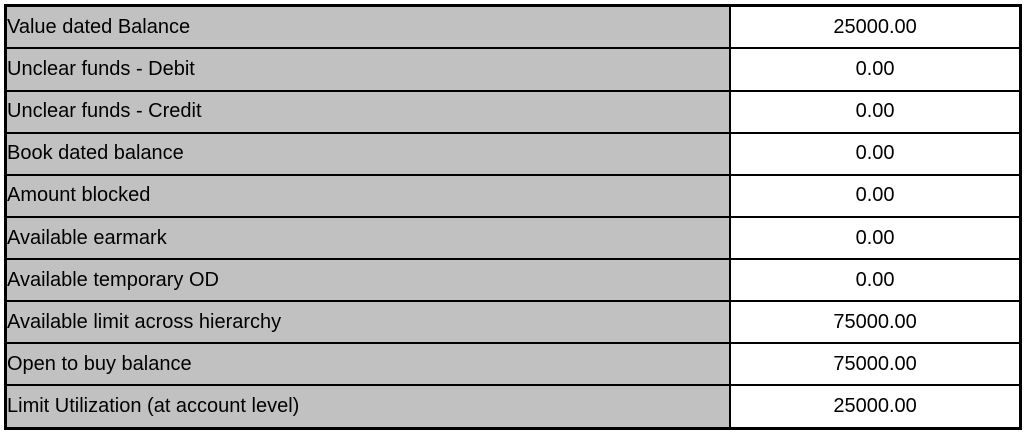  I want to click on table-row: Unclear funds - Credit 0.00, so click(513, 111).